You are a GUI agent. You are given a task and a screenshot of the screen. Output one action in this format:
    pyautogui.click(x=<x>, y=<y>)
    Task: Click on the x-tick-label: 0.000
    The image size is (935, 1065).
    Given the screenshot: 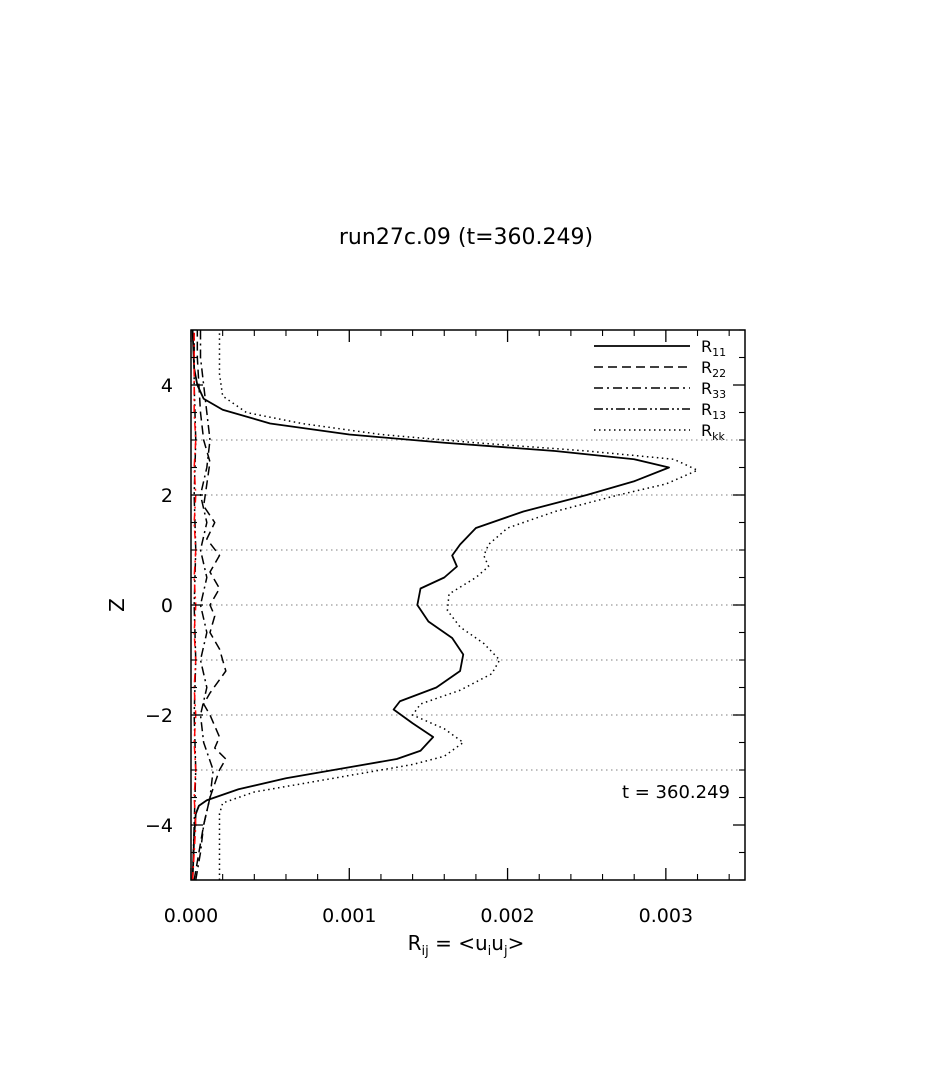 What is the action you would take?
    pyautogui.click(x=191, y=916)
    